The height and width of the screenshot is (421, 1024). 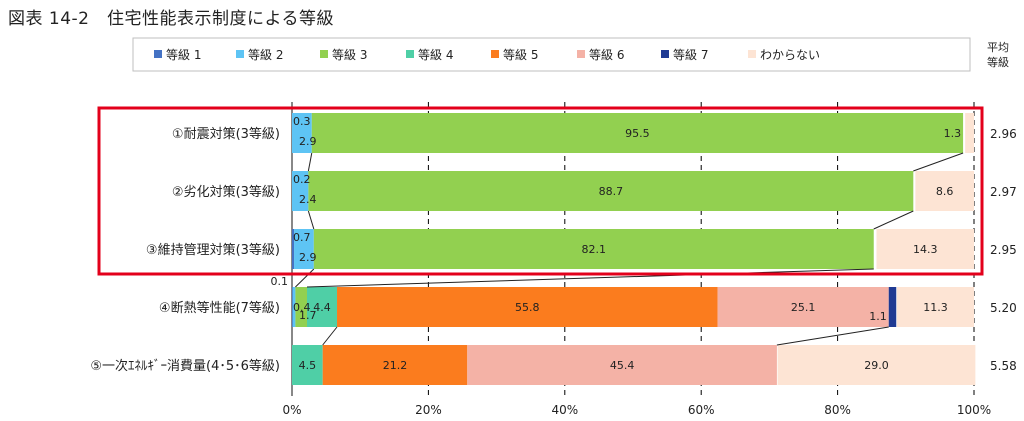 I want to click on average-value: 2.95, so click(x=1003, y=250).